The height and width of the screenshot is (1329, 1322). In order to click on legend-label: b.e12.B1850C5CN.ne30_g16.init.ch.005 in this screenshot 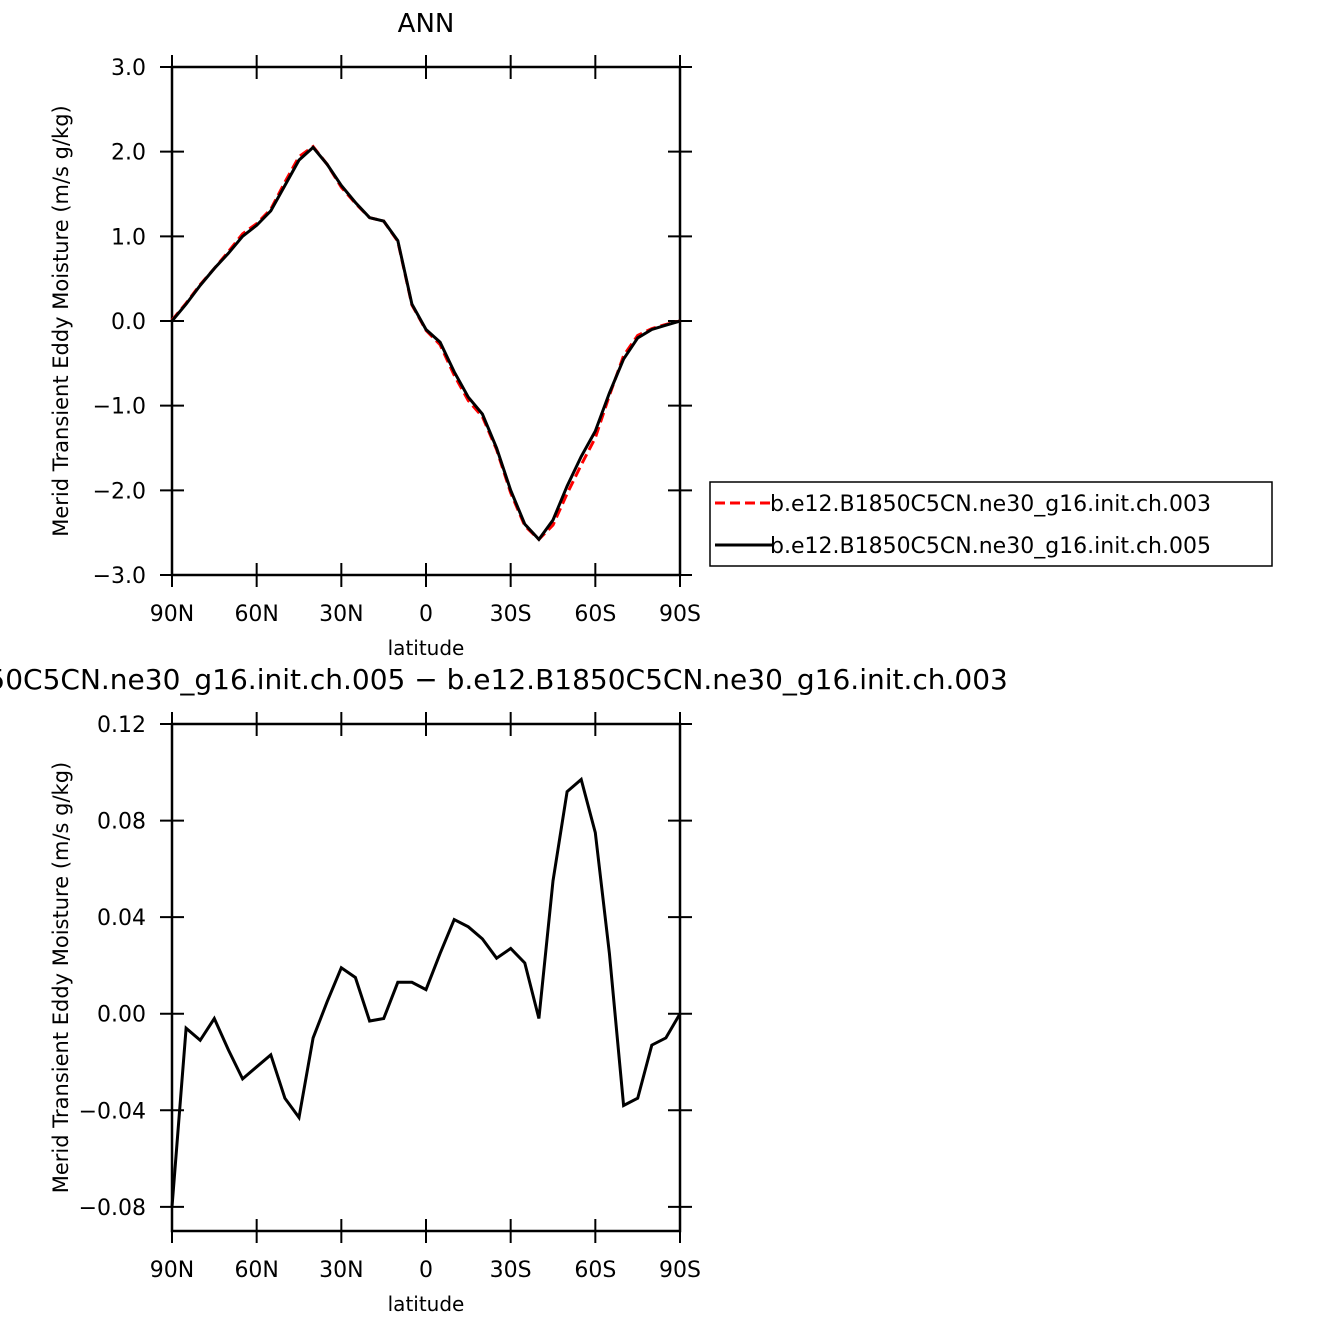, I will do `click(990, 546)`.